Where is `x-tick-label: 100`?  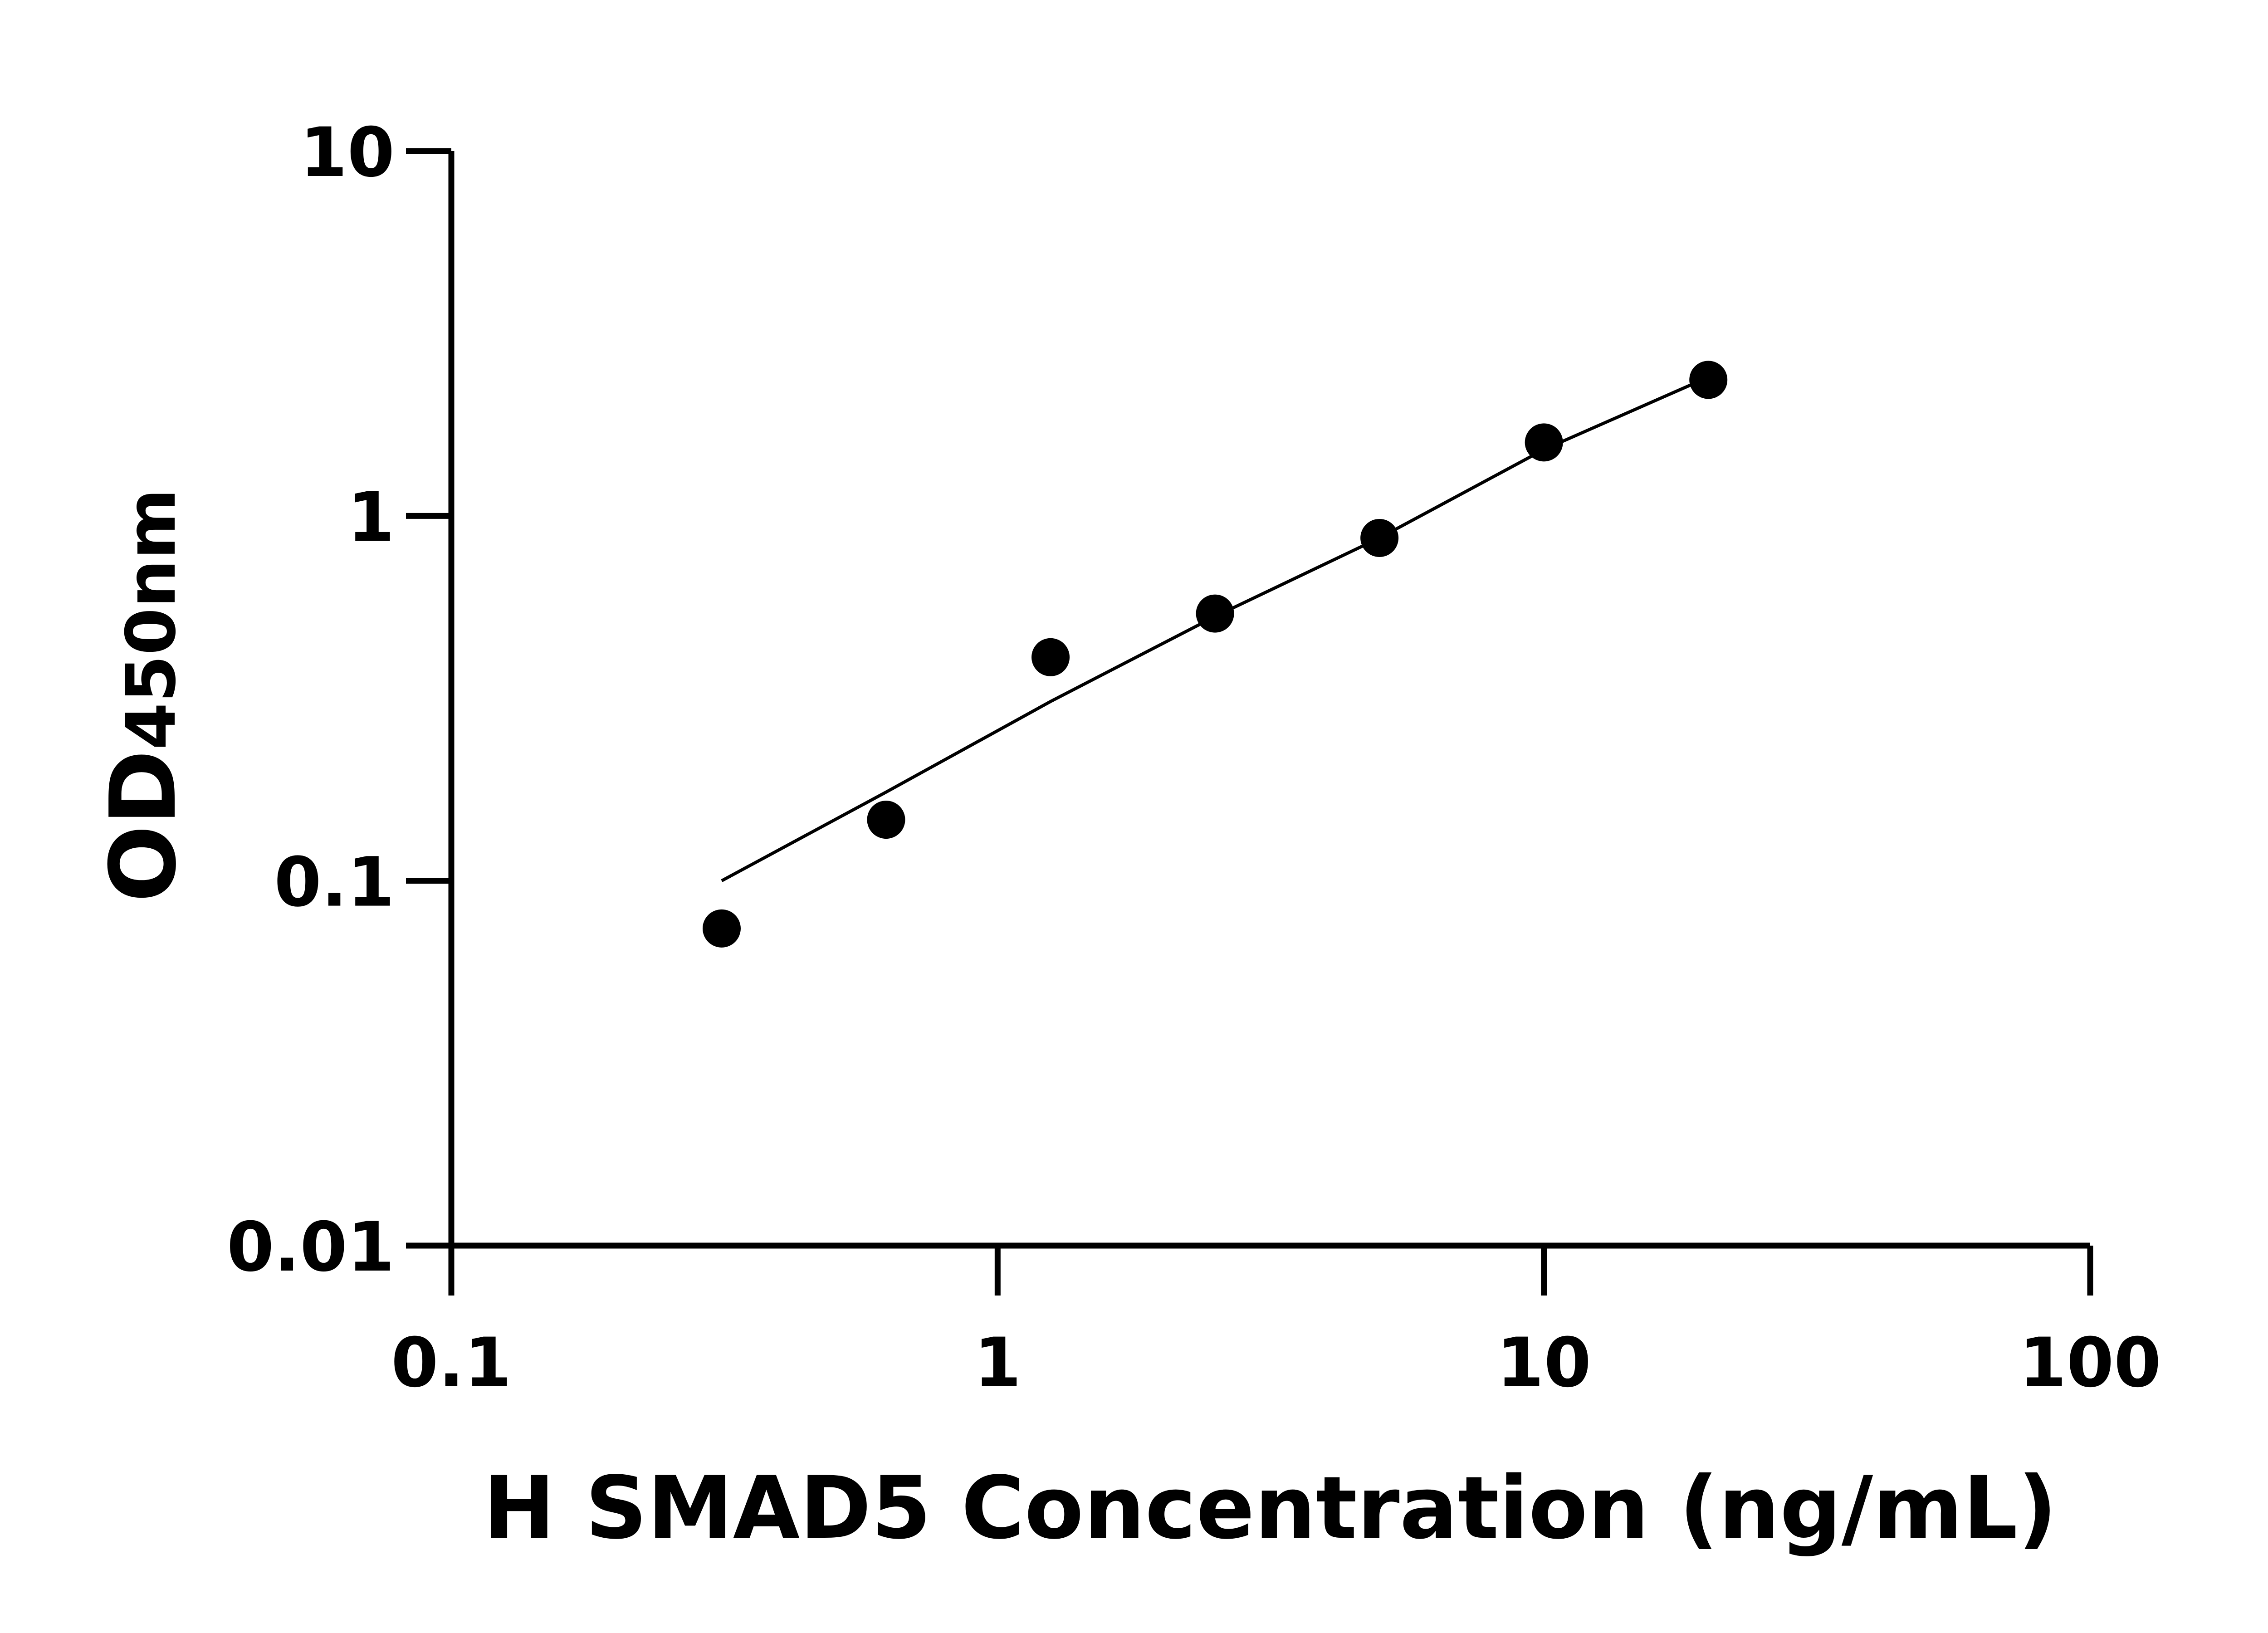 x-tick-label: 100 is located at coordinates (2090, 1363).